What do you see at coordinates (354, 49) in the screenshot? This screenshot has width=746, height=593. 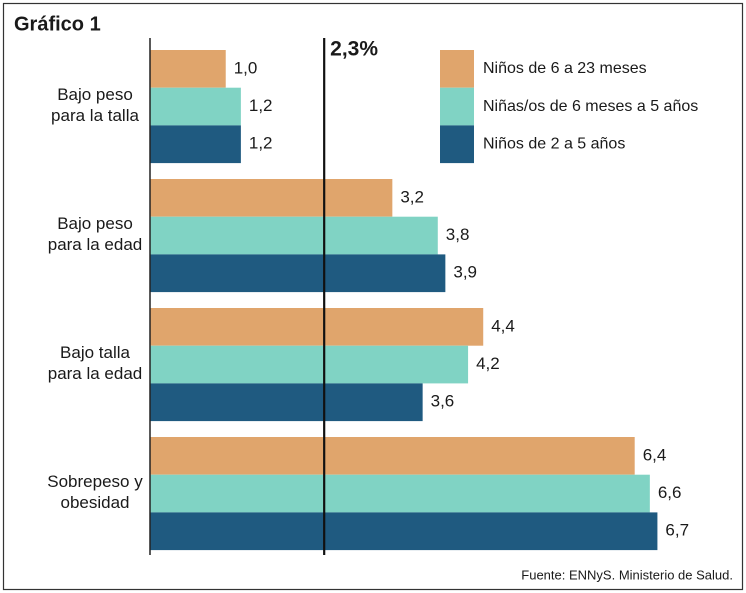 I see `reference-label: 2,3%` at bounding box center [354, 49].